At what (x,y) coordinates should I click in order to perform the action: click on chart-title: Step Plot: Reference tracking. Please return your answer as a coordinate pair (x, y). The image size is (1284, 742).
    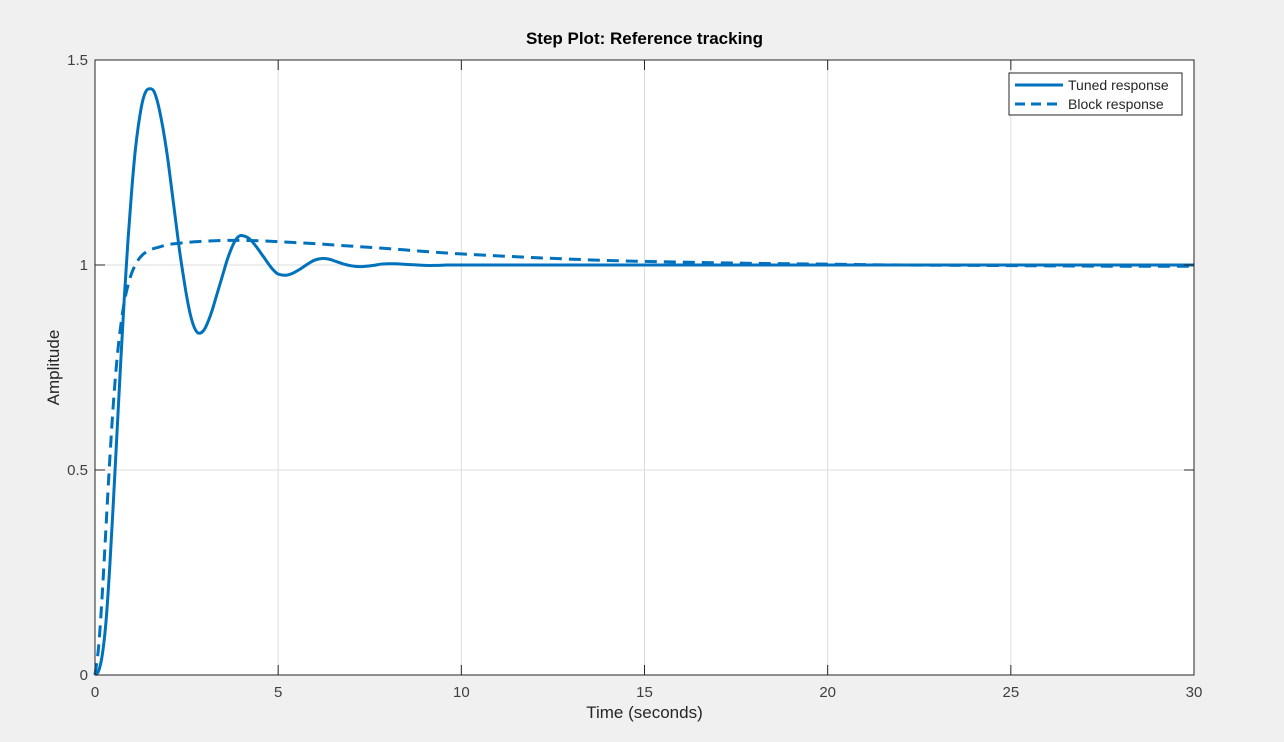
    Looking at the image, I should click on (644, 38).